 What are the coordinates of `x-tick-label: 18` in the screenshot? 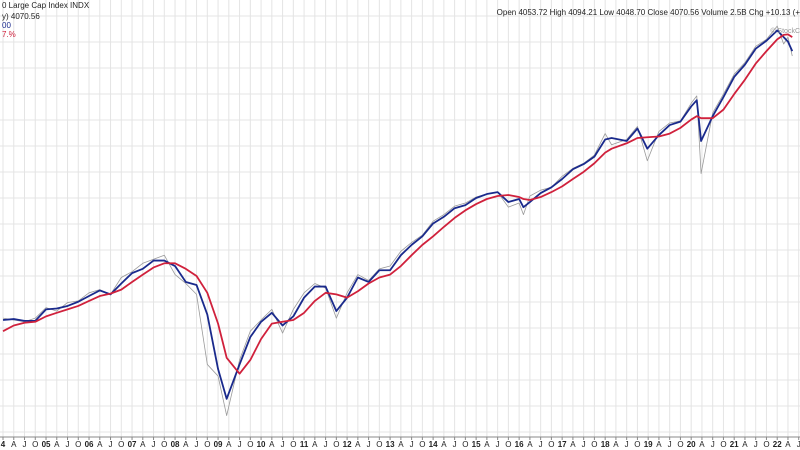 It's located at (605, 444).